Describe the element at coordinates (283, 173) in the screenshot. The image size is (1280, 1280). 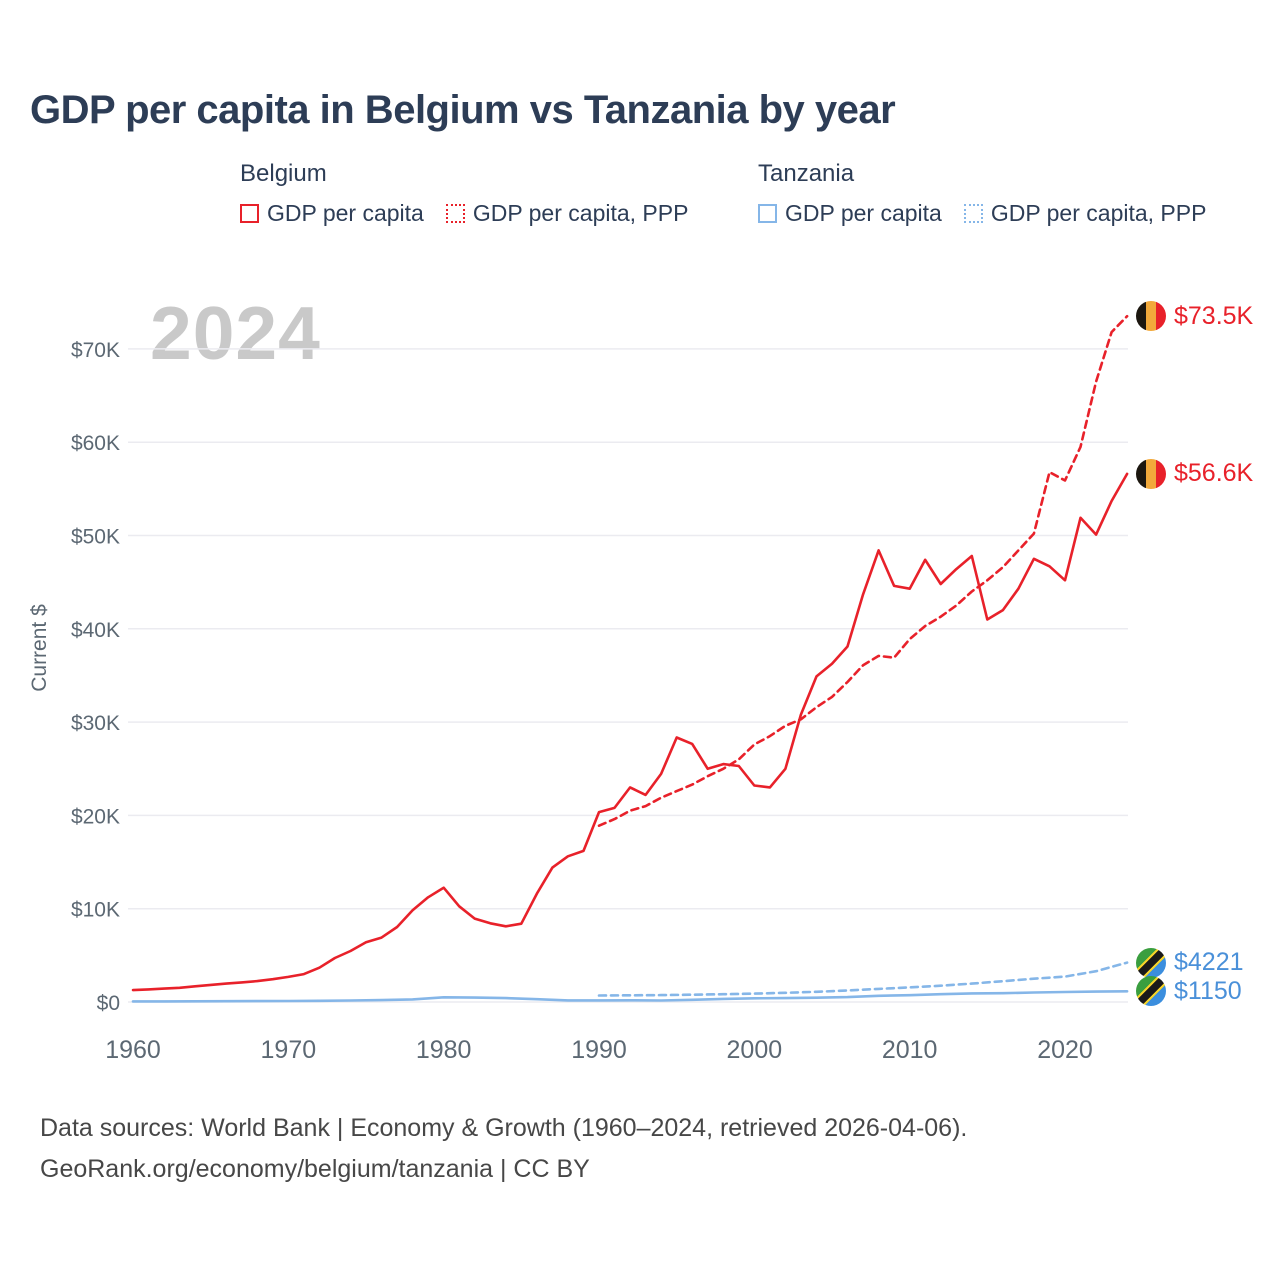
I see `legend-country-belgium: Belgium` at that location.